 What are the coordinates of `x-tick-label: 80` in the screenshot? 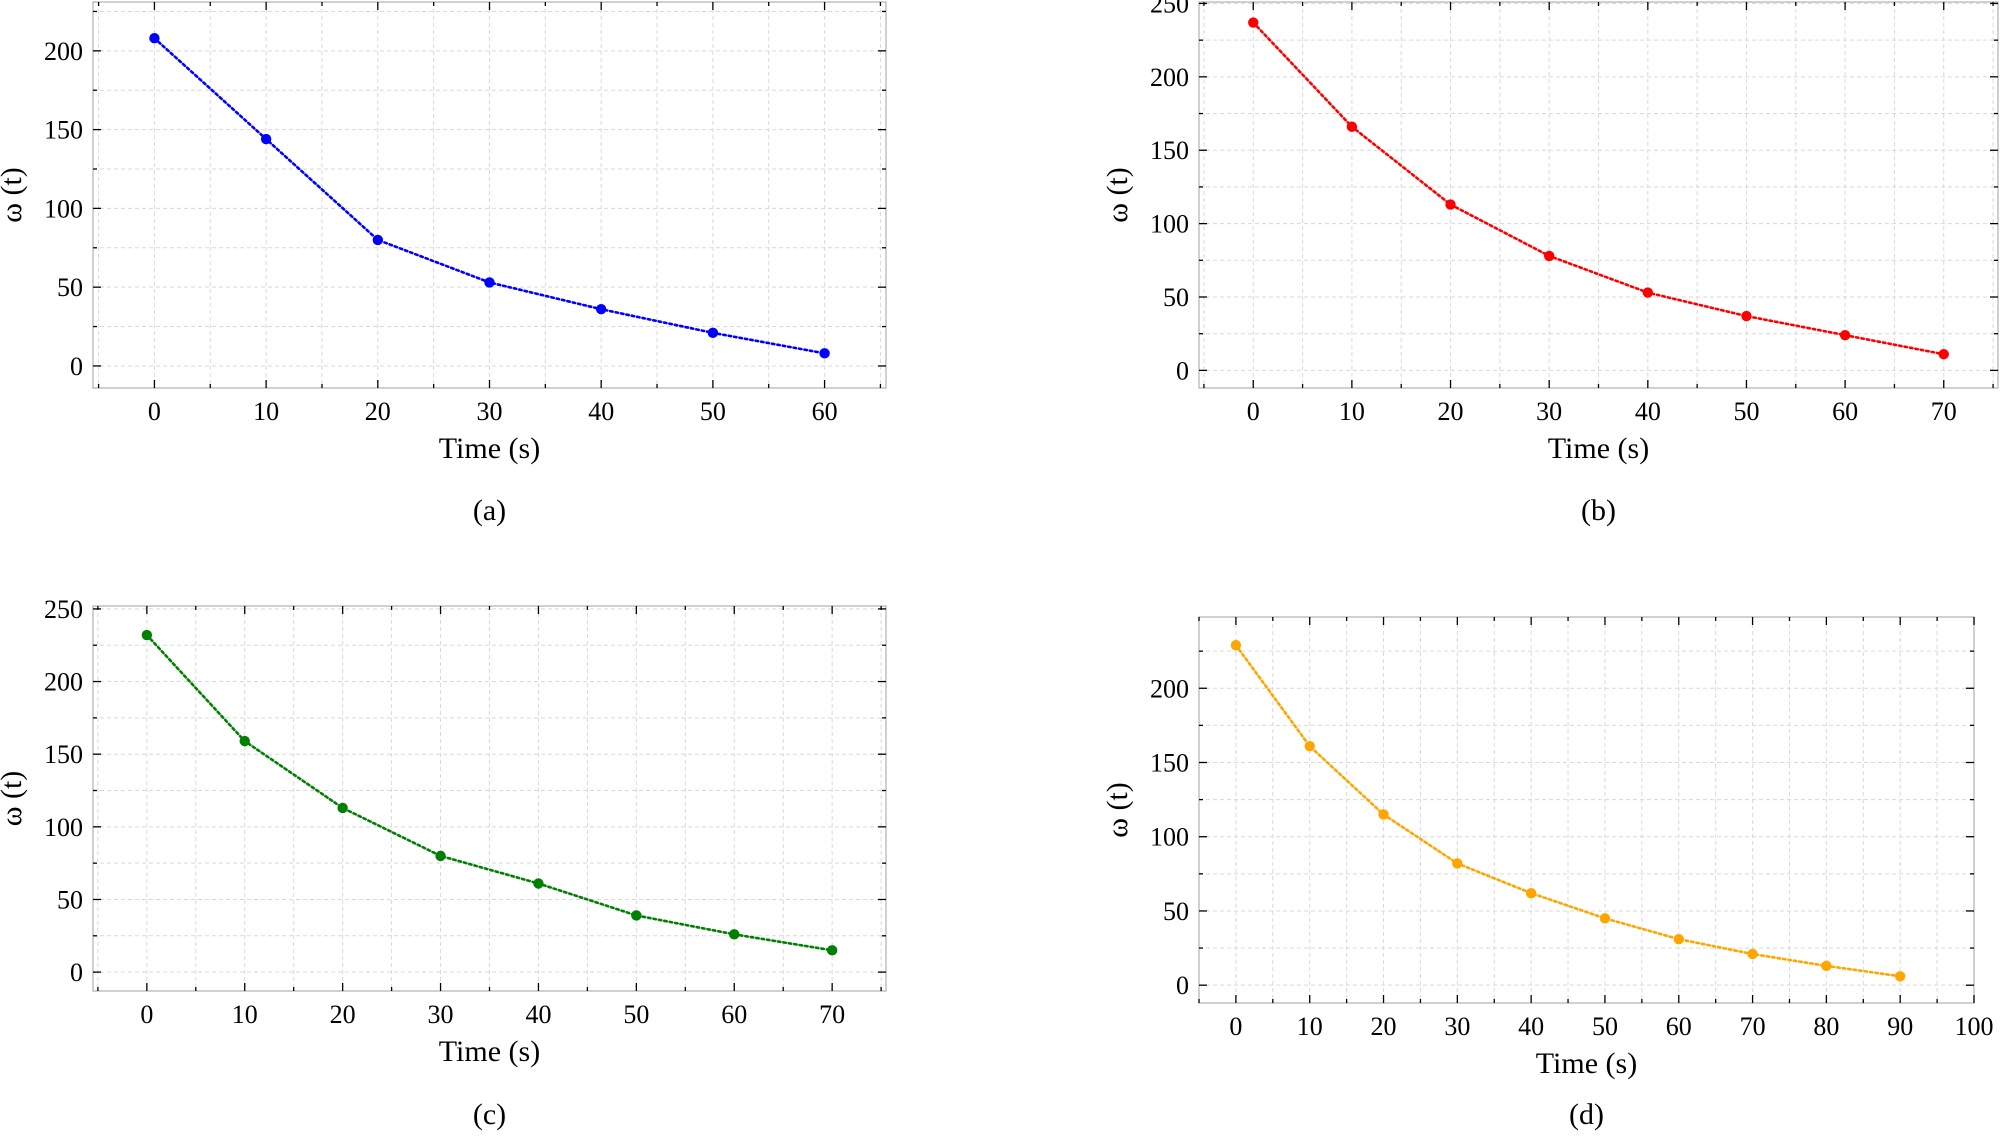 It's located at (1826, 1026).